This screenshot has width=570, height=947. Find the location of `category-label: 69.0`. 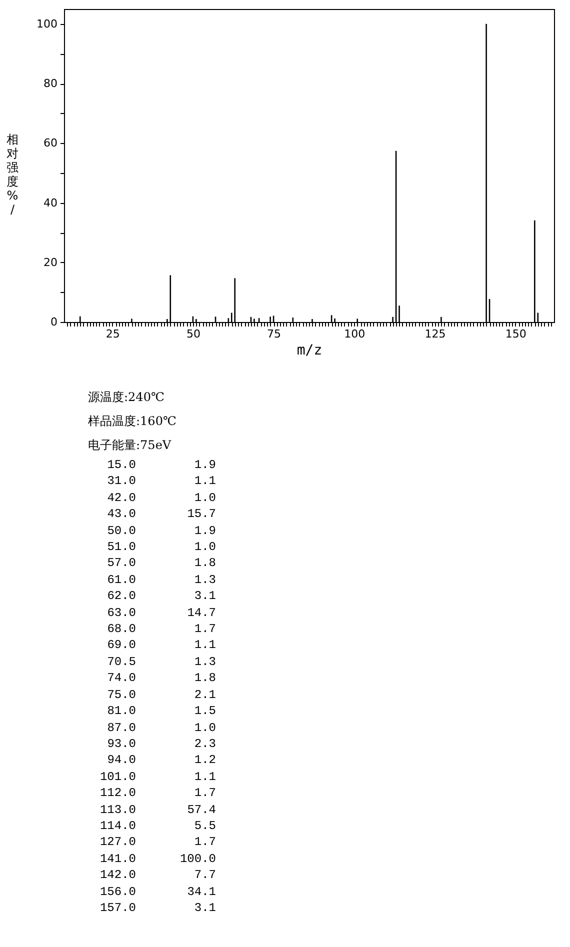

category-label: 69.0 is located at coordinates (121, 645).